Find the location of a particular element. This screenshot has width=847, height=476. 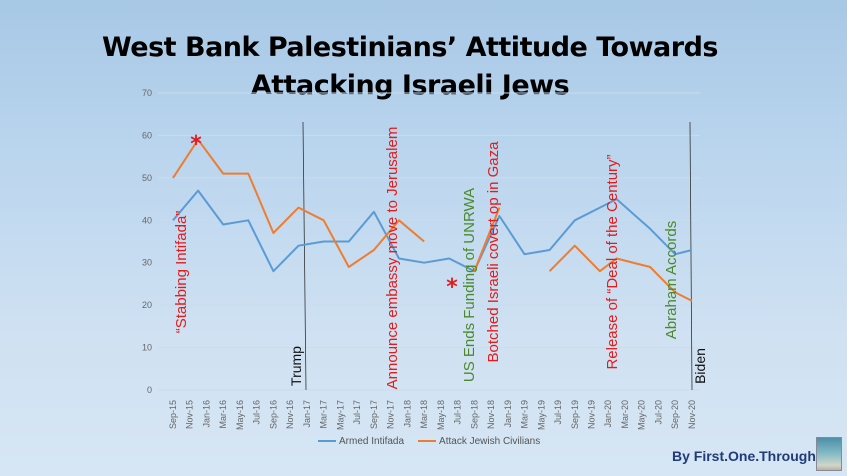

legend-label: Armed Intifada is located at coordinates (372, 441).